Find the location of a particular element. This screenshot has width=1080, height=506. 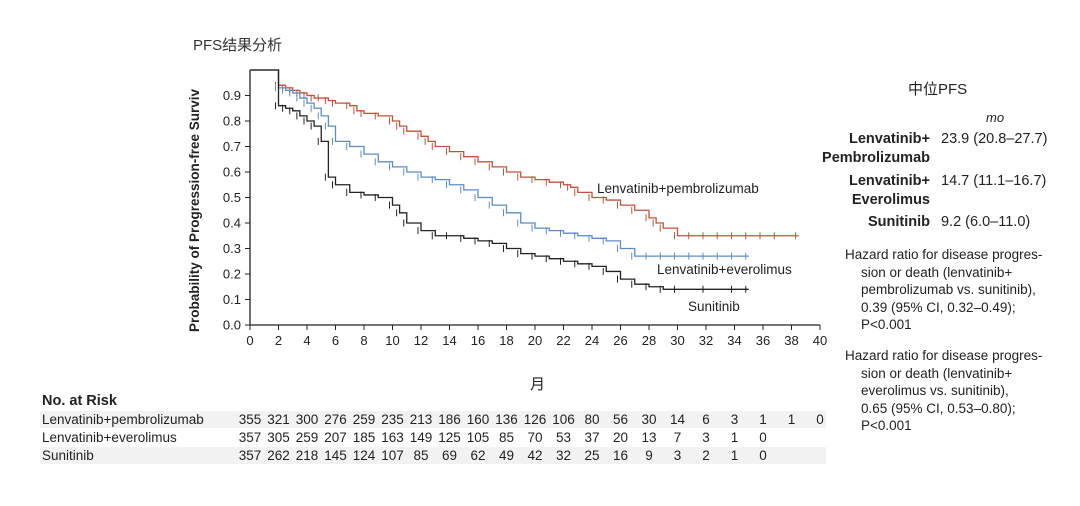

risk-row-name: Sunitinib is located at coordinates (68, 455).